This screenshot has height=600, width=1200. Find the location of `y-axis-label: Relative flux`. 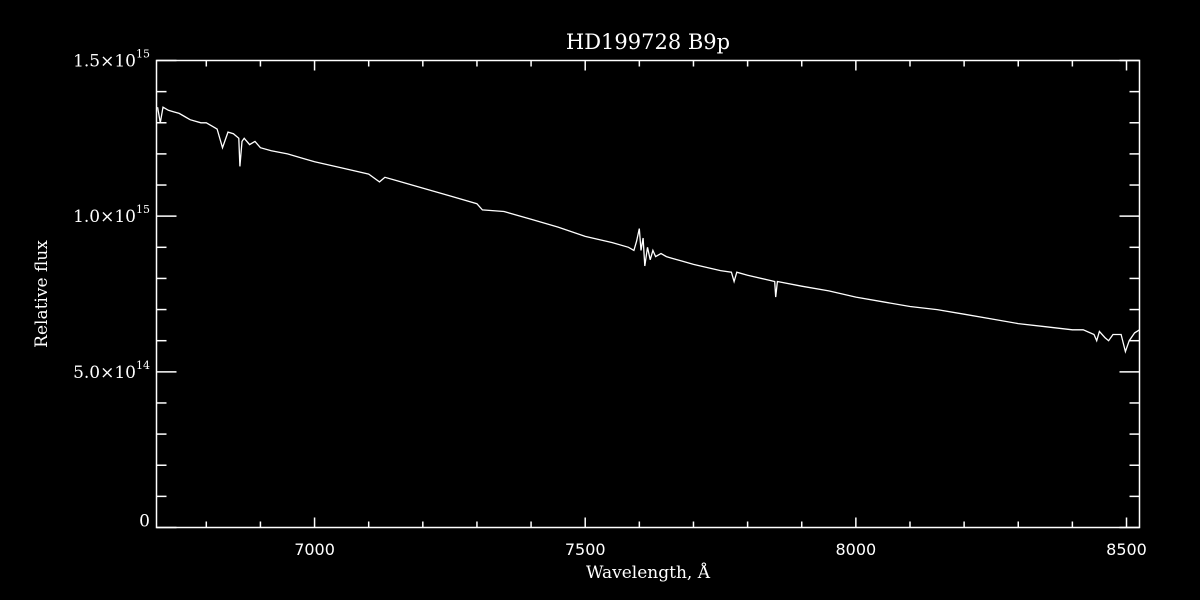

y-axis-label: Relative flux is located at coordinates (42, 294).